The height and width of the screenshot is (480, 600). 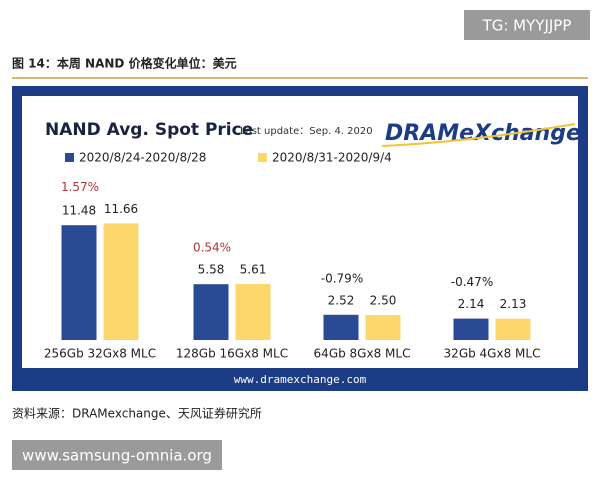 What do you see at coordinates (478, 135) in the screenshot?
I see `logo-swoosh` at bounding box center [478, 135].